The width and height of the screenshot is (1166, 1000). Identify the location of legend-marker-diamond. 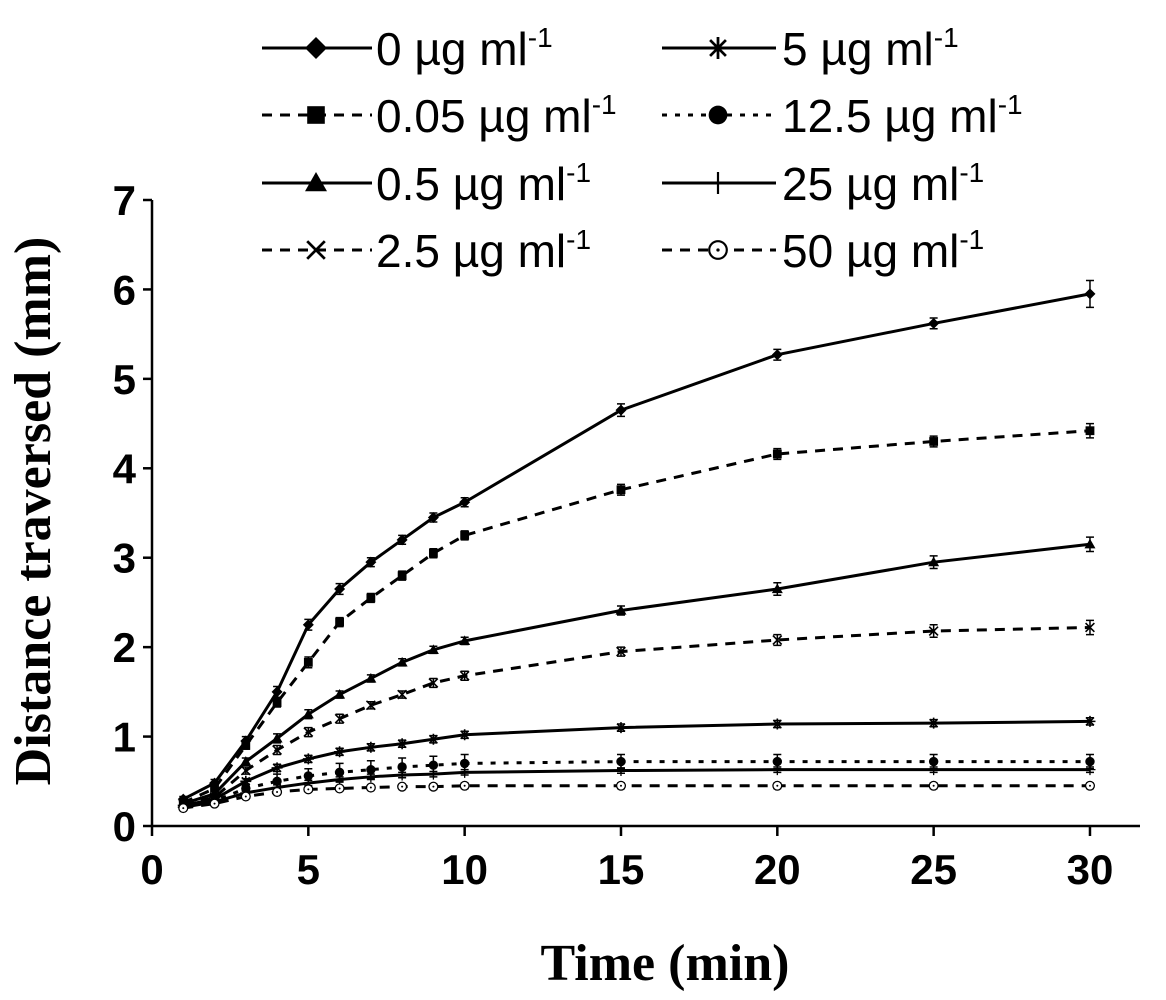
(316, 48).